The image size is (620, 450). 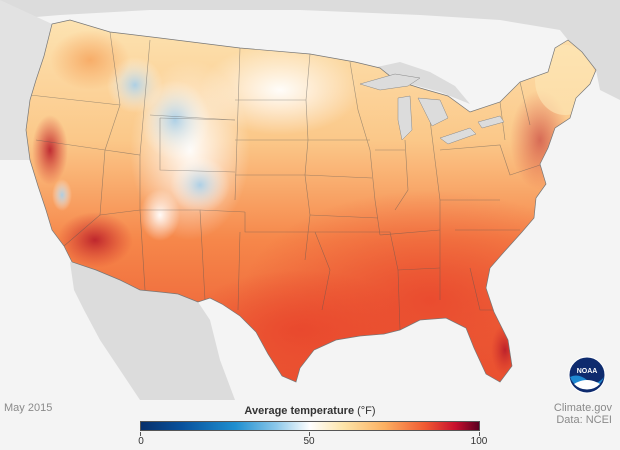 I want to click on noaa-logo: NOAA, so click(x=587, y=375).